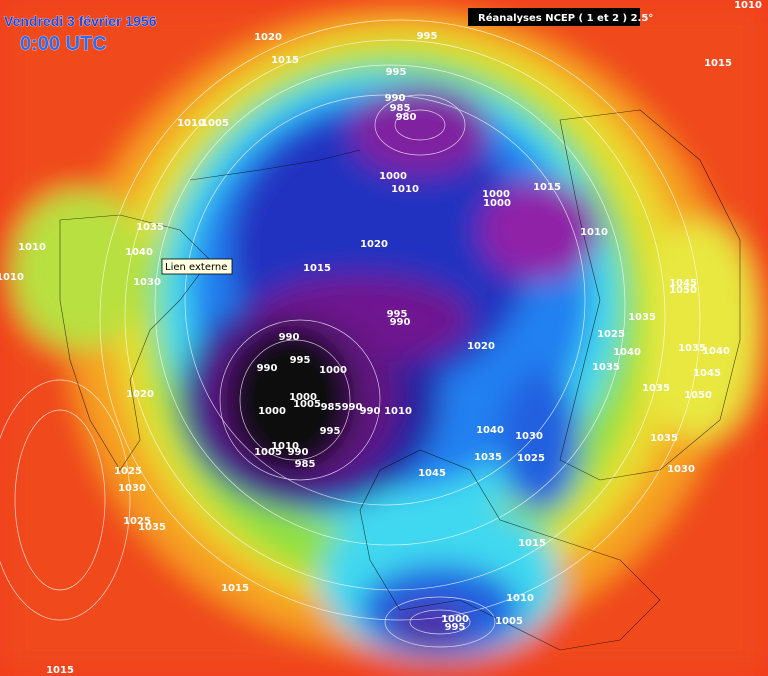 The image size is (768, 676). Describe the element at coordinates (63, 44) in the screenshot. I see `map-time: 0:00 UTC` at that location.